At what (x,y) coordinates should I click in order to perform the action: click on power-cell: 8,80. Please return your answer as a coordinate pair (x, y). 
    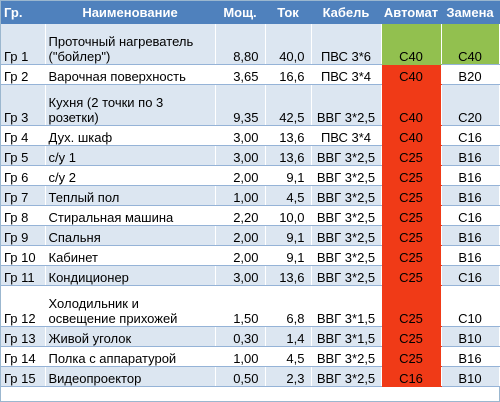
    Looking at the image, I should click on (240, 44).